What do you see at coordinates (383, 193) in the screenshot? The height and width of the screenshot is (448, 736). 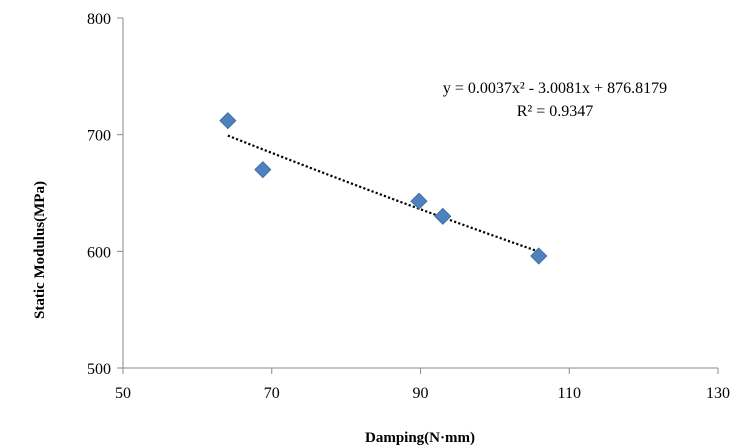 I see `trendline` at bounding box center [383, 193].